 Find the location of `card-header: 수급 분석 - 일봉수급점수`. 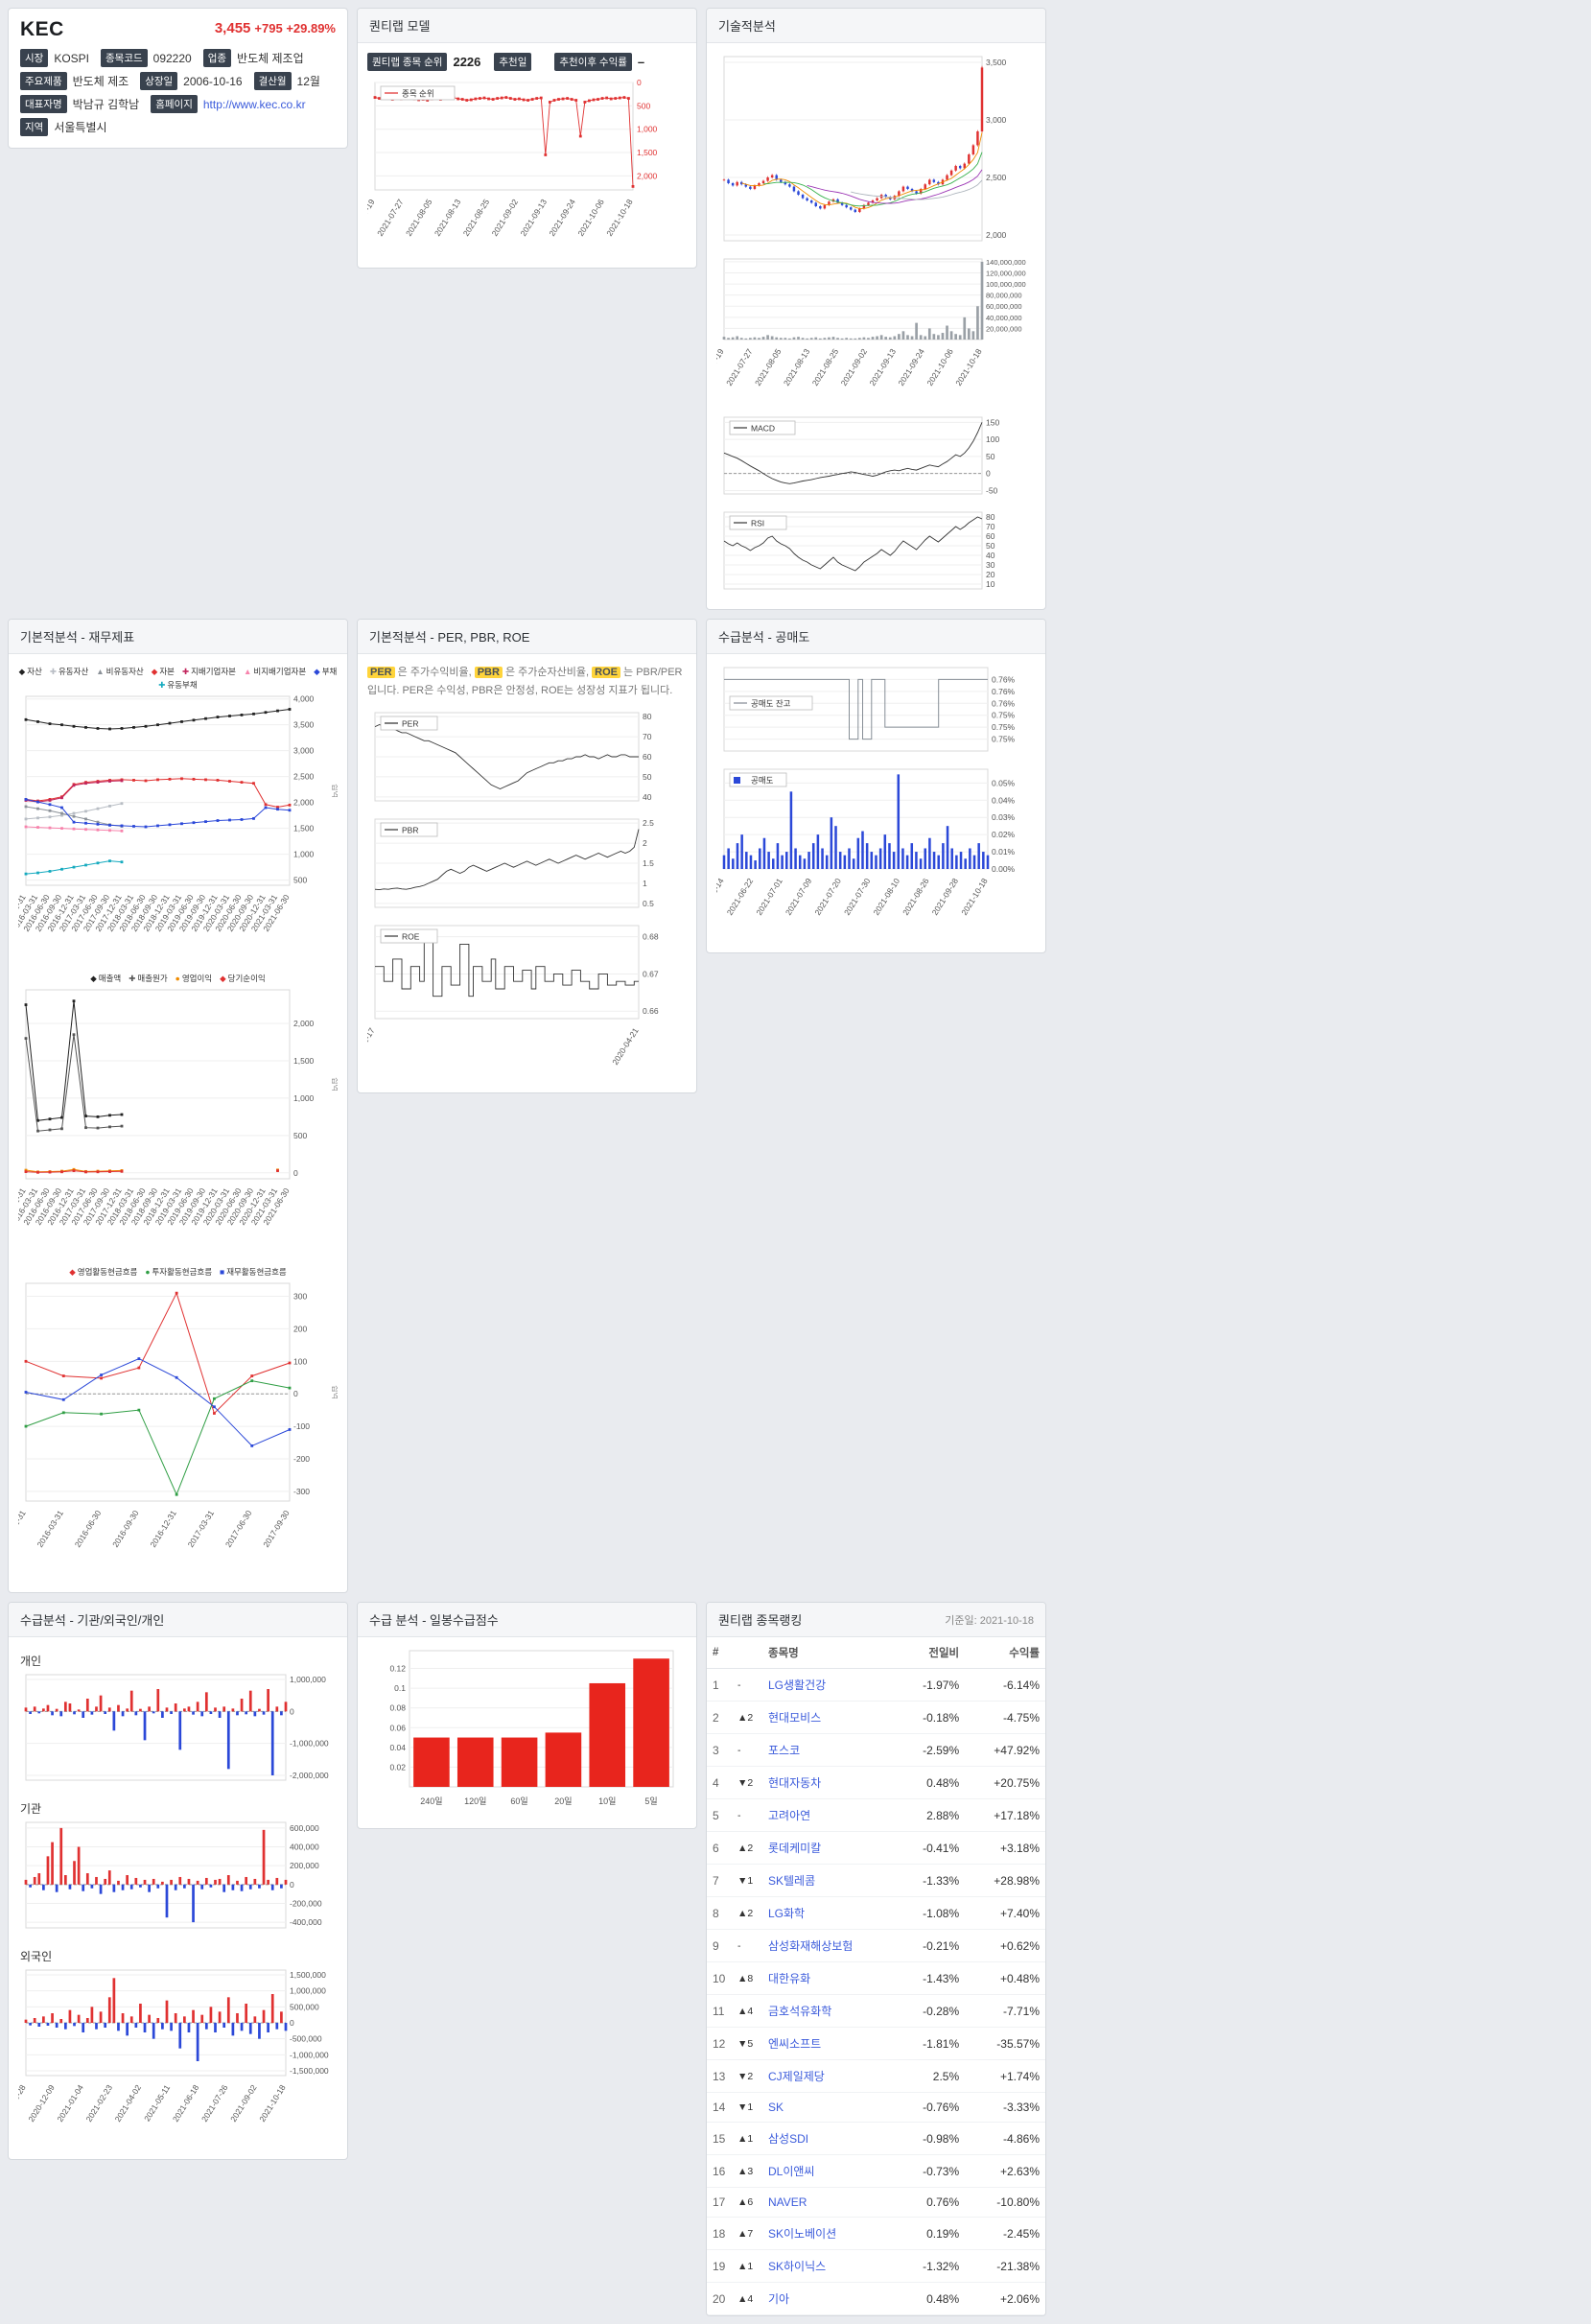

card-header: 수급 분석 - 일봉수급점수 is located at coordinates (527, 1620).